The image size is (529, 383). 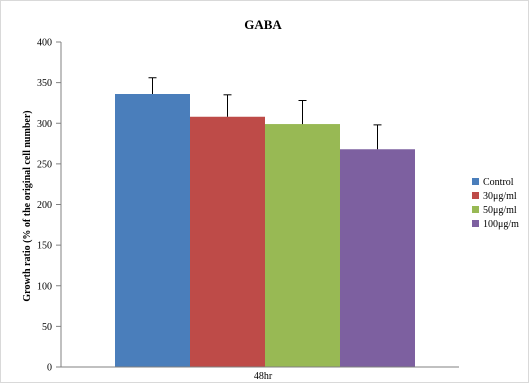 What do you see at coordinates (263, 24) in the screenshot?
I see `chart-title: GABA` at bounding box center [263, 24].